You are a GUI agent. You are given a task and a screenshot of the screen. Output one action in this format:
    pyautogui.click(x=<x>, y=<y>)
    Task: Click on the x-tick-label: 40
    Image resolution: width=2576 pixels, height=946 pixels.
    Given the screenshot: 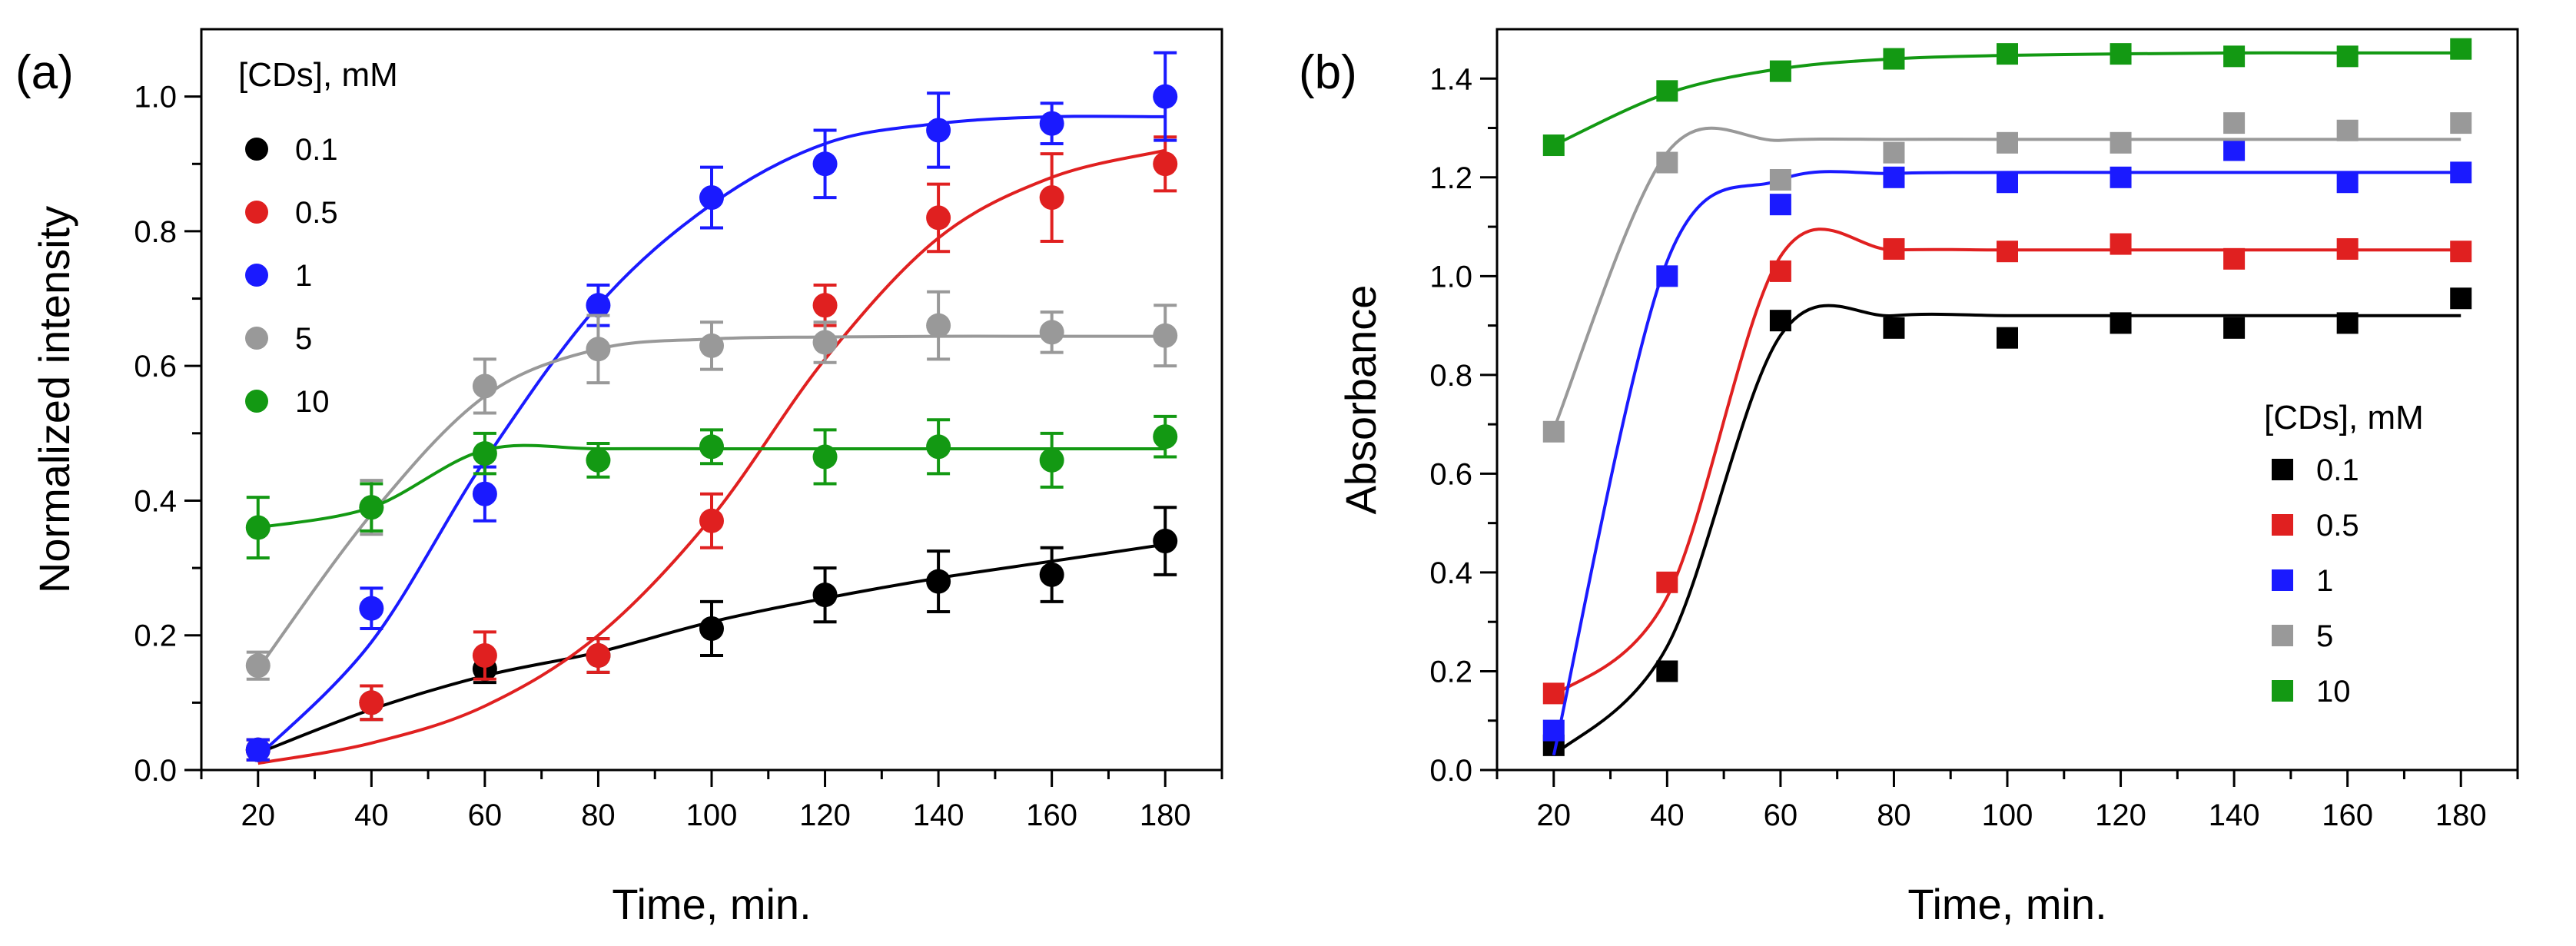 What is the action you would take?
    pyautogui.click(x=371, y=815)
    